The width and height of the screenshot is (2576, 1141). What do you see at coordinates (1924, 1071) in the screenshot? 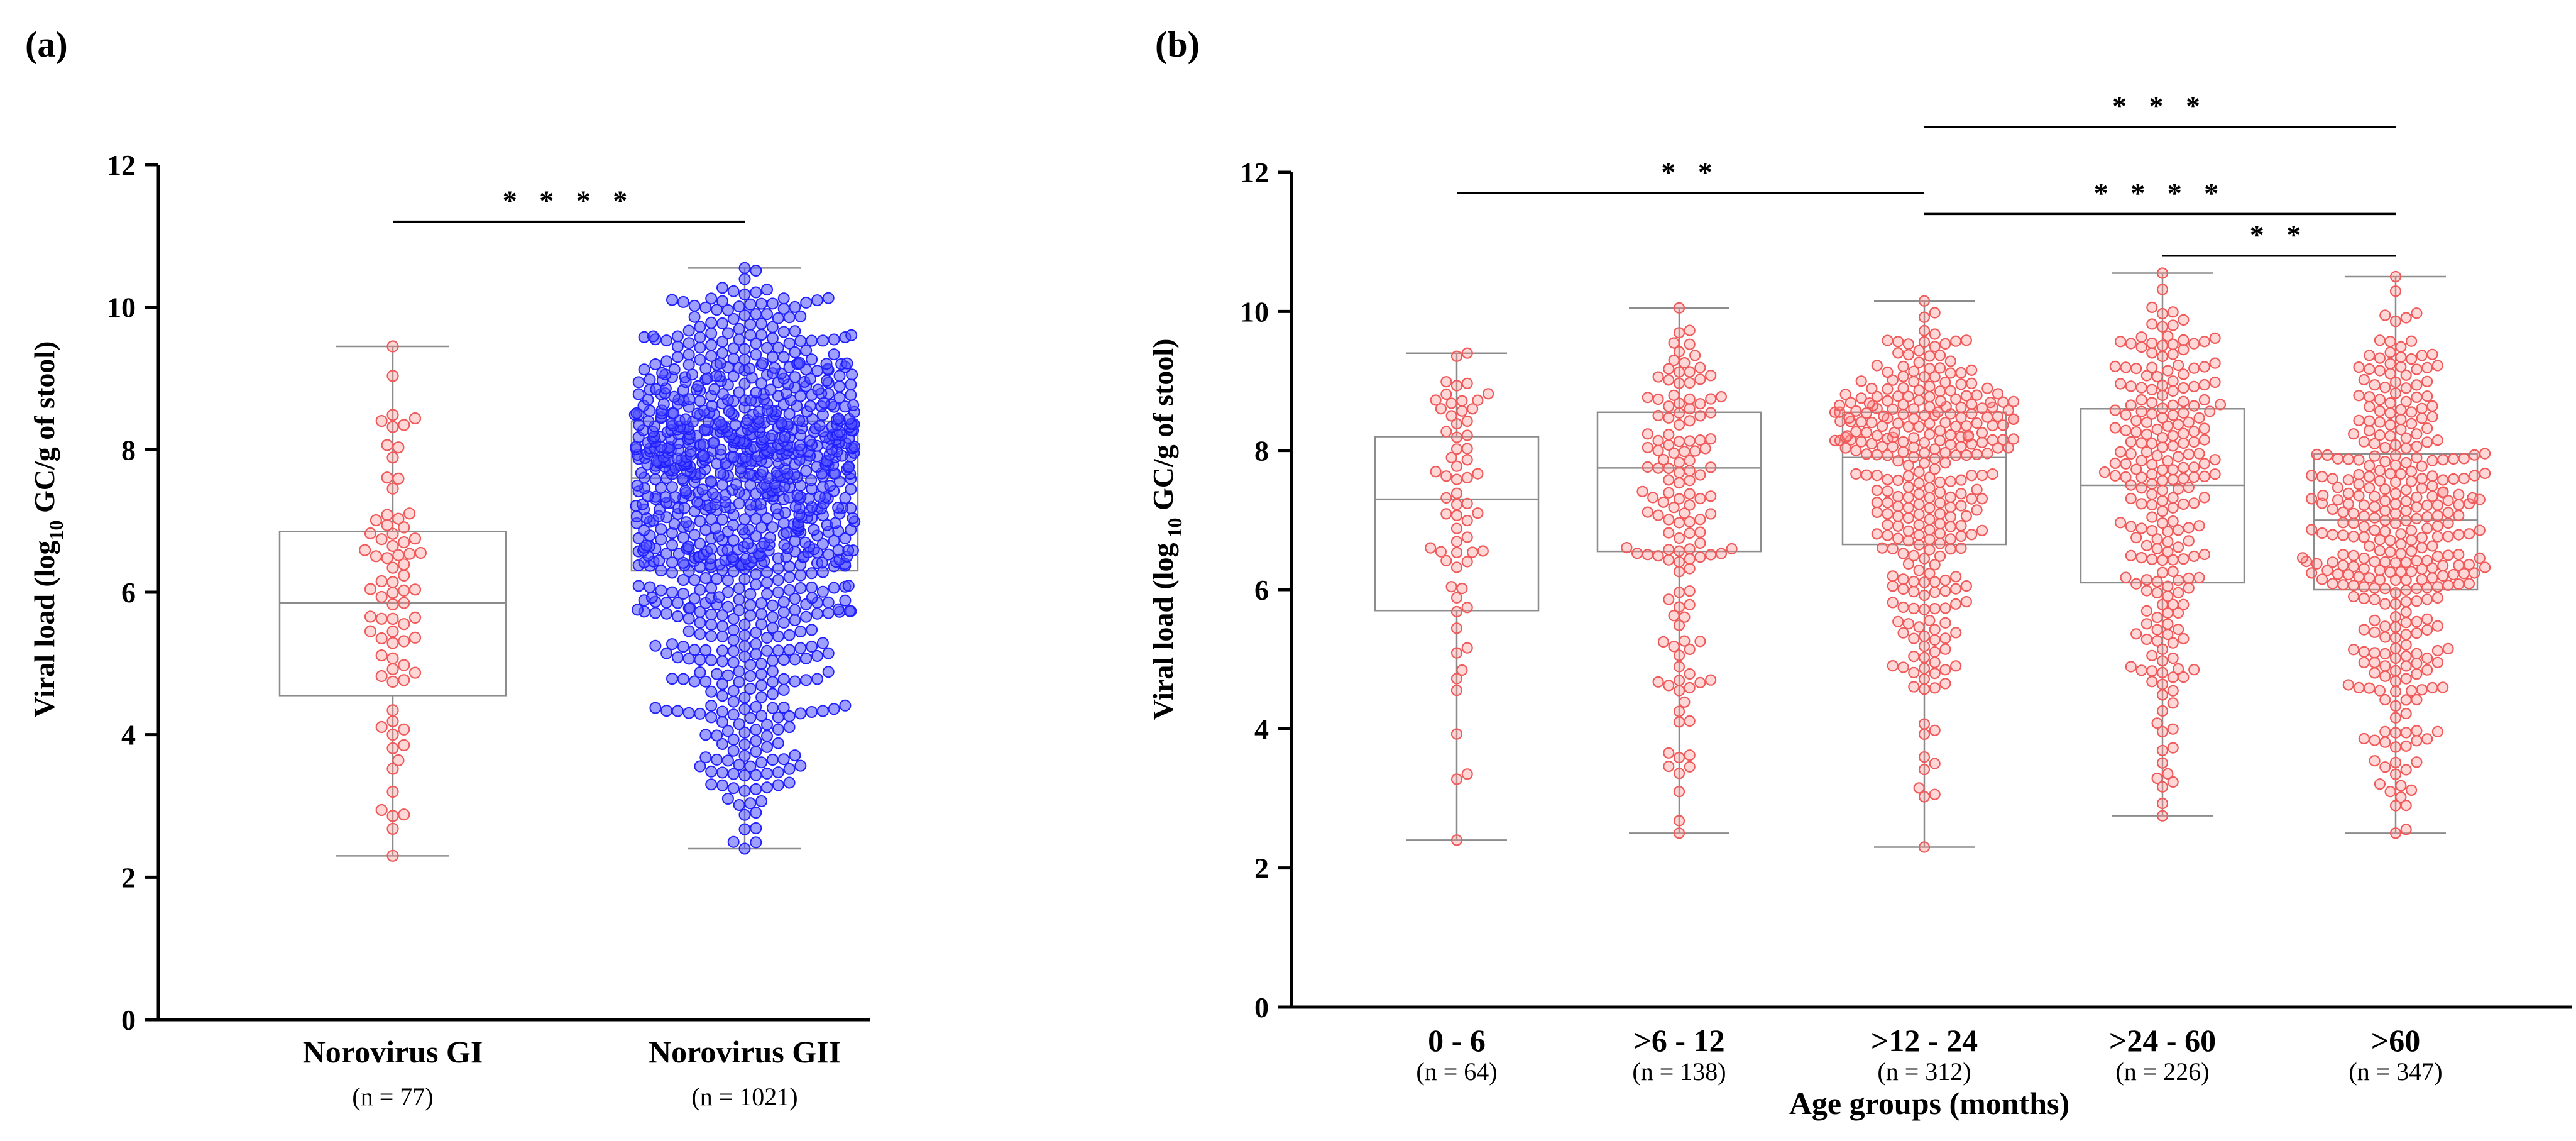
I see `sample-size-label: (n = 312)` at bounding box center [1924, 1071].